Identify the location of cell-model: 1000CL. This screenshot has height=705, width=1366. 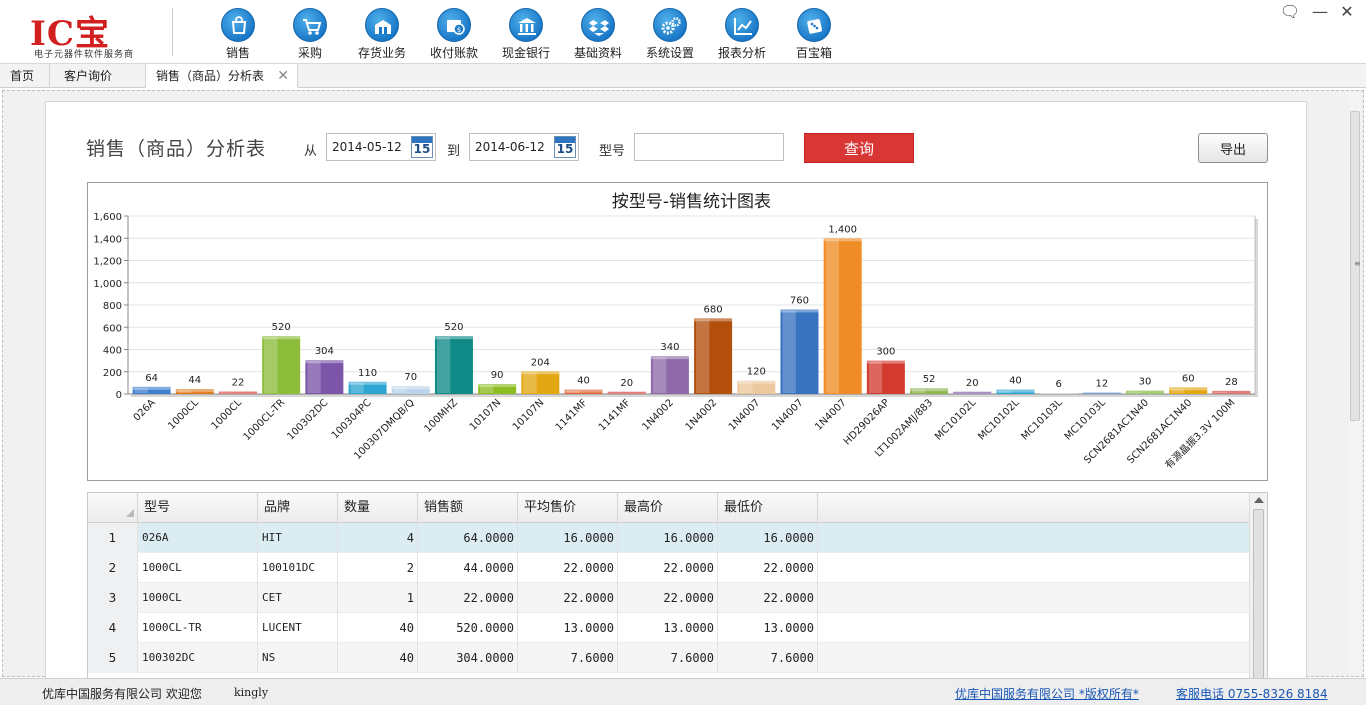
(198, 598).